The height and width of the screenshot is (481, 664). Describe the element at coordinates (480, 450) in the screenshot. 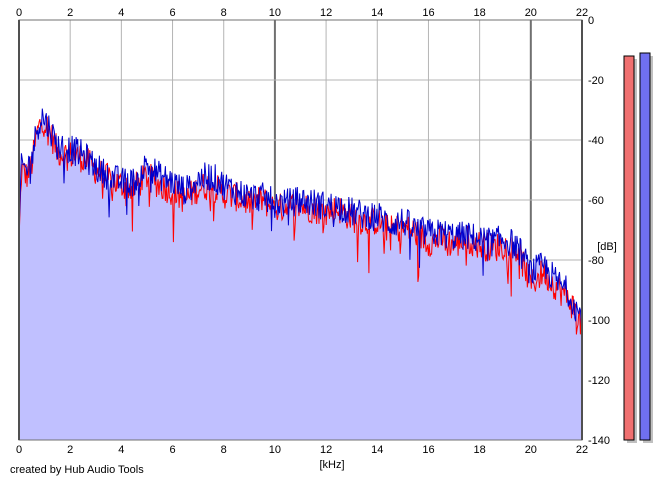

I see `x-tick-label-bottom: 18` at that location.